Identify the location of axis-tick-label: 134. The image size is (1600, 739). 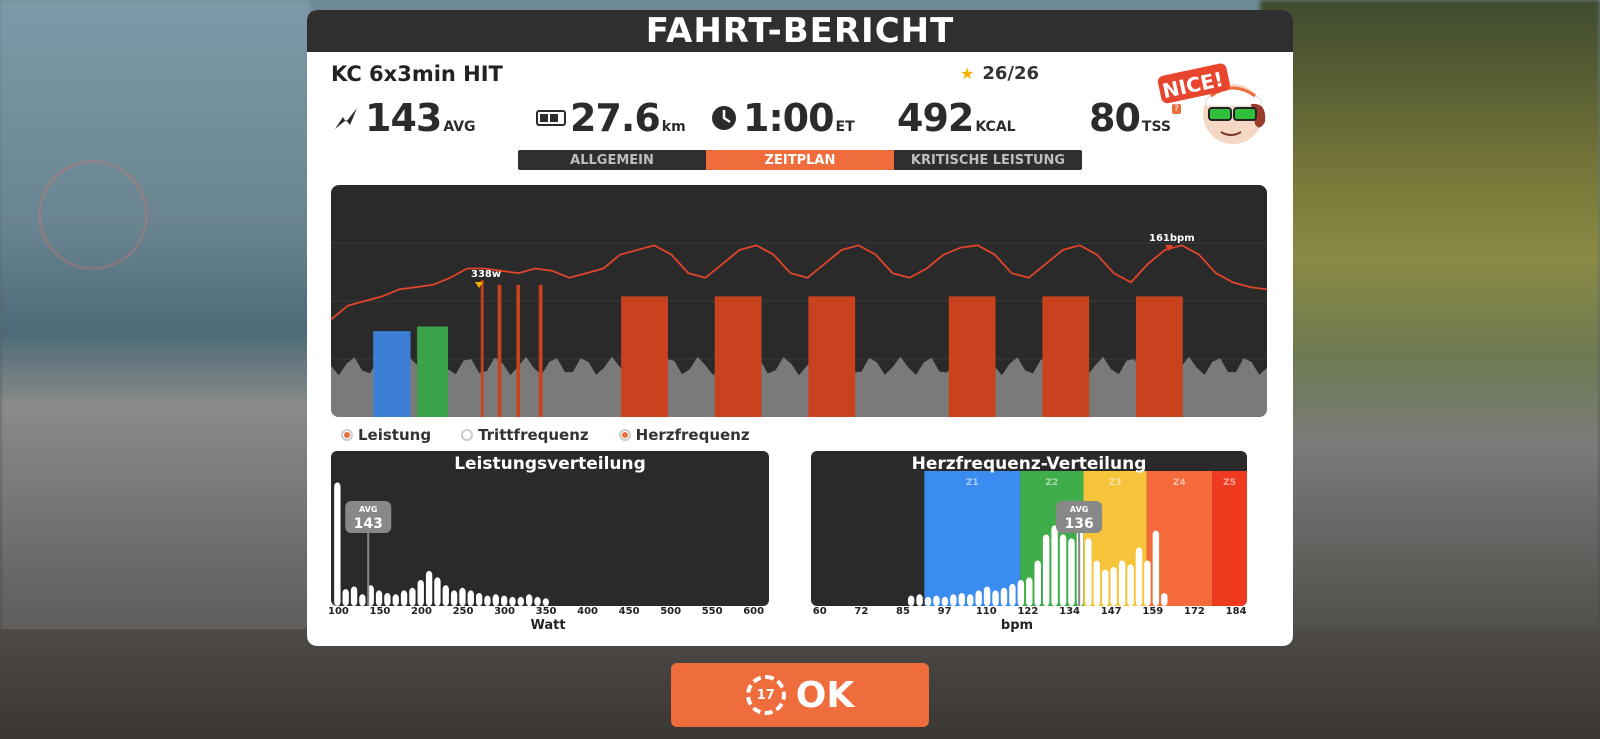
(1069, 611).